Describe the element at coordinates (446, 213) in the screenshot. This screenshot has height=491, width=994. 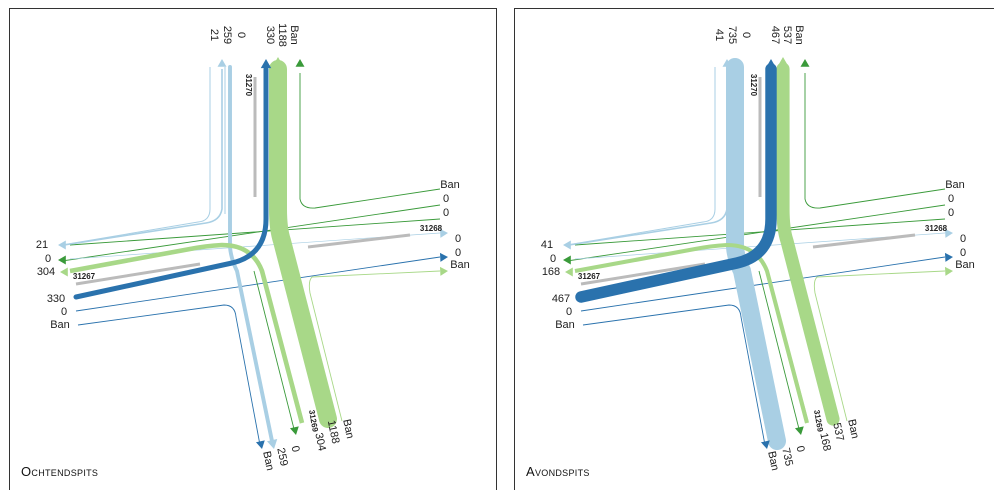
I see `label-east-2: 0` at that location.